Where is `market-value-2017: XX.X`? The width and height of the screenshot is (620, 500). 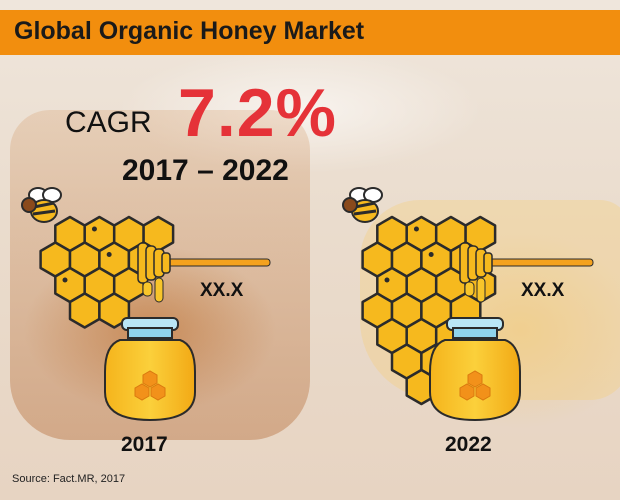 market-value-2017: XX.X is located at coordinates (222, 290).